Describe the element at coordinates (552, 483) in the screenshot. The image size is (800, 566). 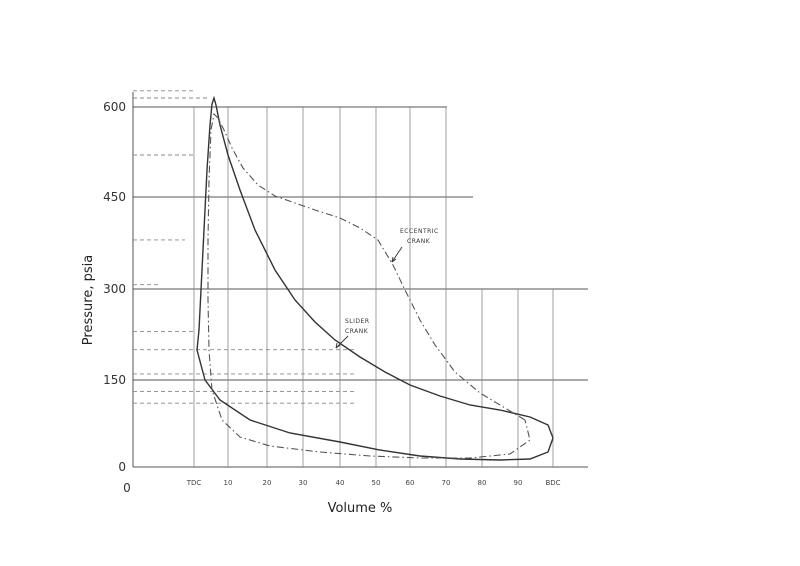
I see `x-tick-label: BDC` at that location.